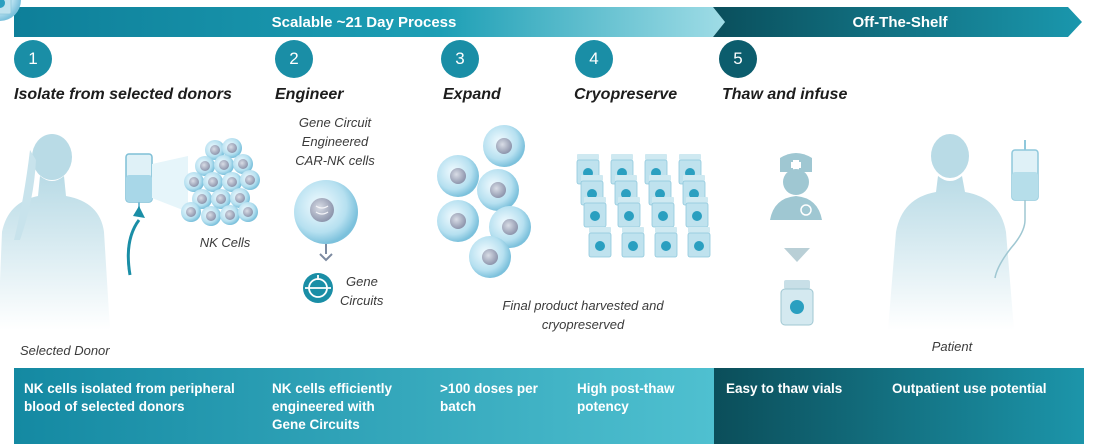  What do you see at coordinates (642, 398) in the screenshot?
I see `footer-potency-text: High post-thaw potency` at bounding box center [642, 398].